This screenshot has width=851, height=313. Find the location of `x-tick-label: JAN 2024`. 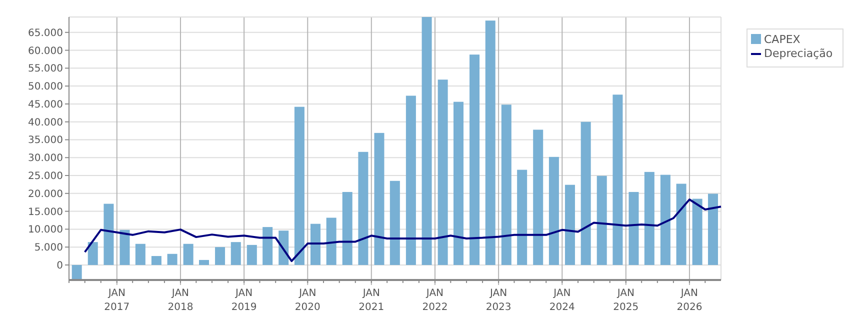

x-tick-label: JAN 2024 is located at coordinates (562, 300).